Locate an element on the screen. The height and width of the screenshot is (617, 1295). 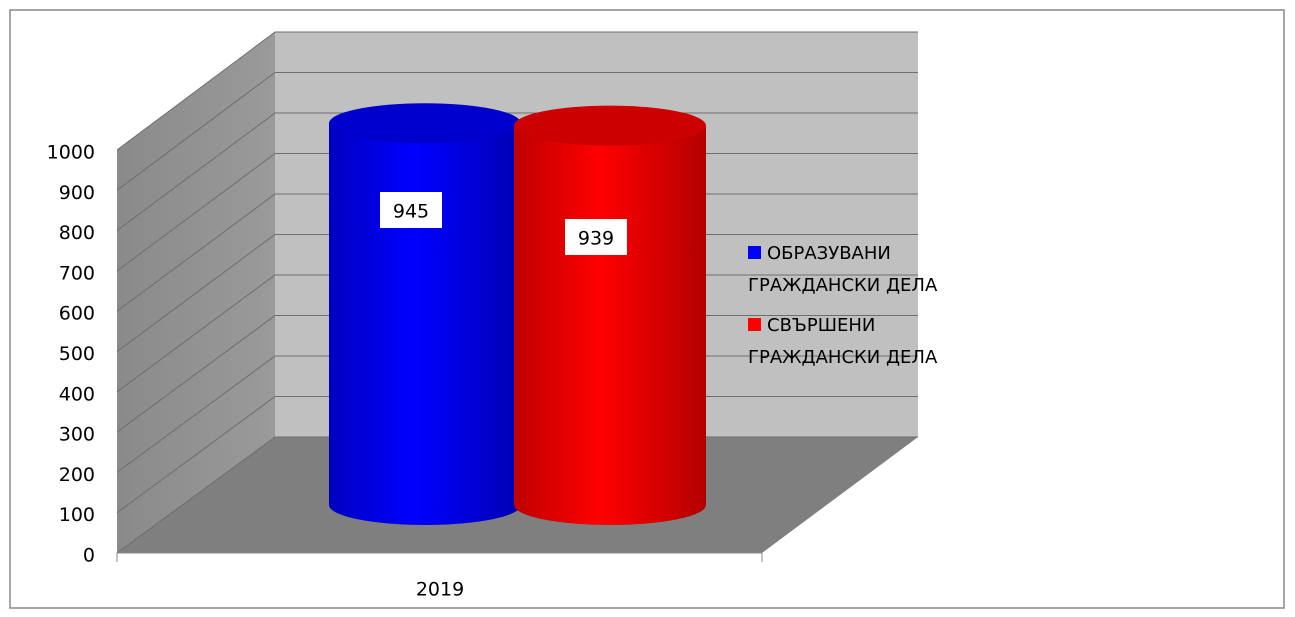
y-tick-label: 100 is located at coordinates (77, 515).